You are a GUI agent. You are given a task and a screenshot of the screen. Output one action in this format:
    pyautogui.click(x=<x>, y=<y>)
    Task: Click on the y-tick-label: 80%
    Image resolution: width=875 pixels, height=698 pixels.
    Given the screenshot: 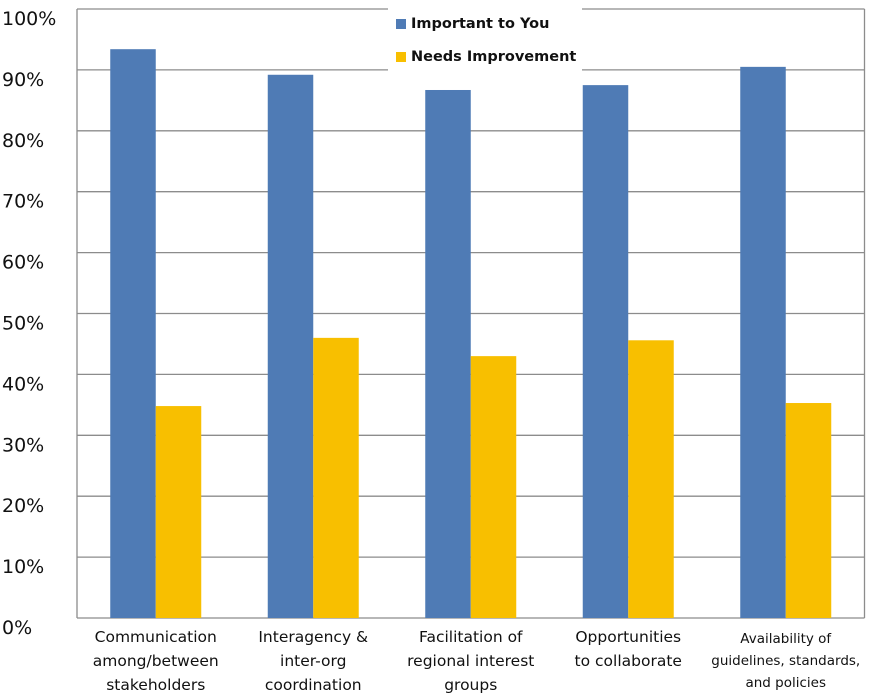 What is the action you would take?
    pyautogui.click(x=23, y=141)
    